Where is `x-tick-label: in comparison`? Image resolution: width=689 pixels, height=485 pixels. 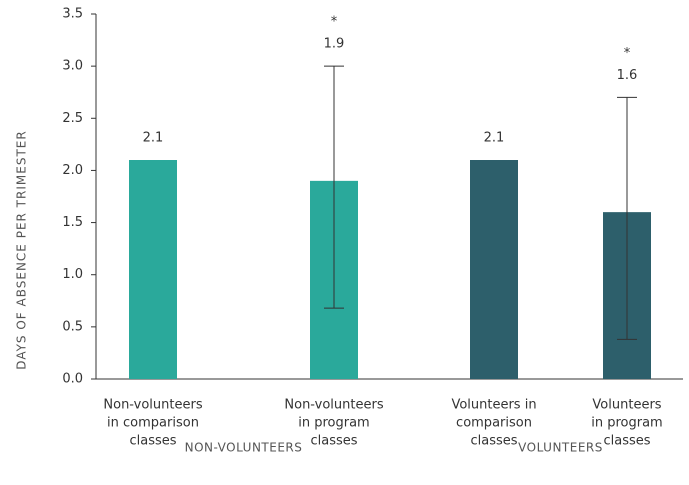 x-tick-label: in comparison is located at coordinates (153, 423).